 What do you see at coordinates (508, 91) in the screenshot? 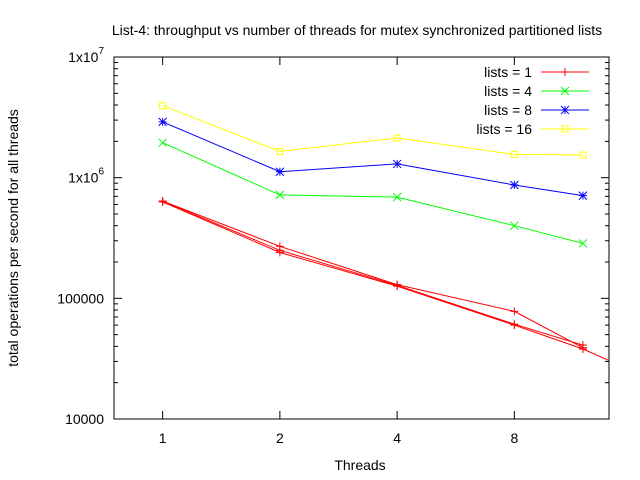
I see `legend-label: lists = 4` at bounding box center [508, 91].